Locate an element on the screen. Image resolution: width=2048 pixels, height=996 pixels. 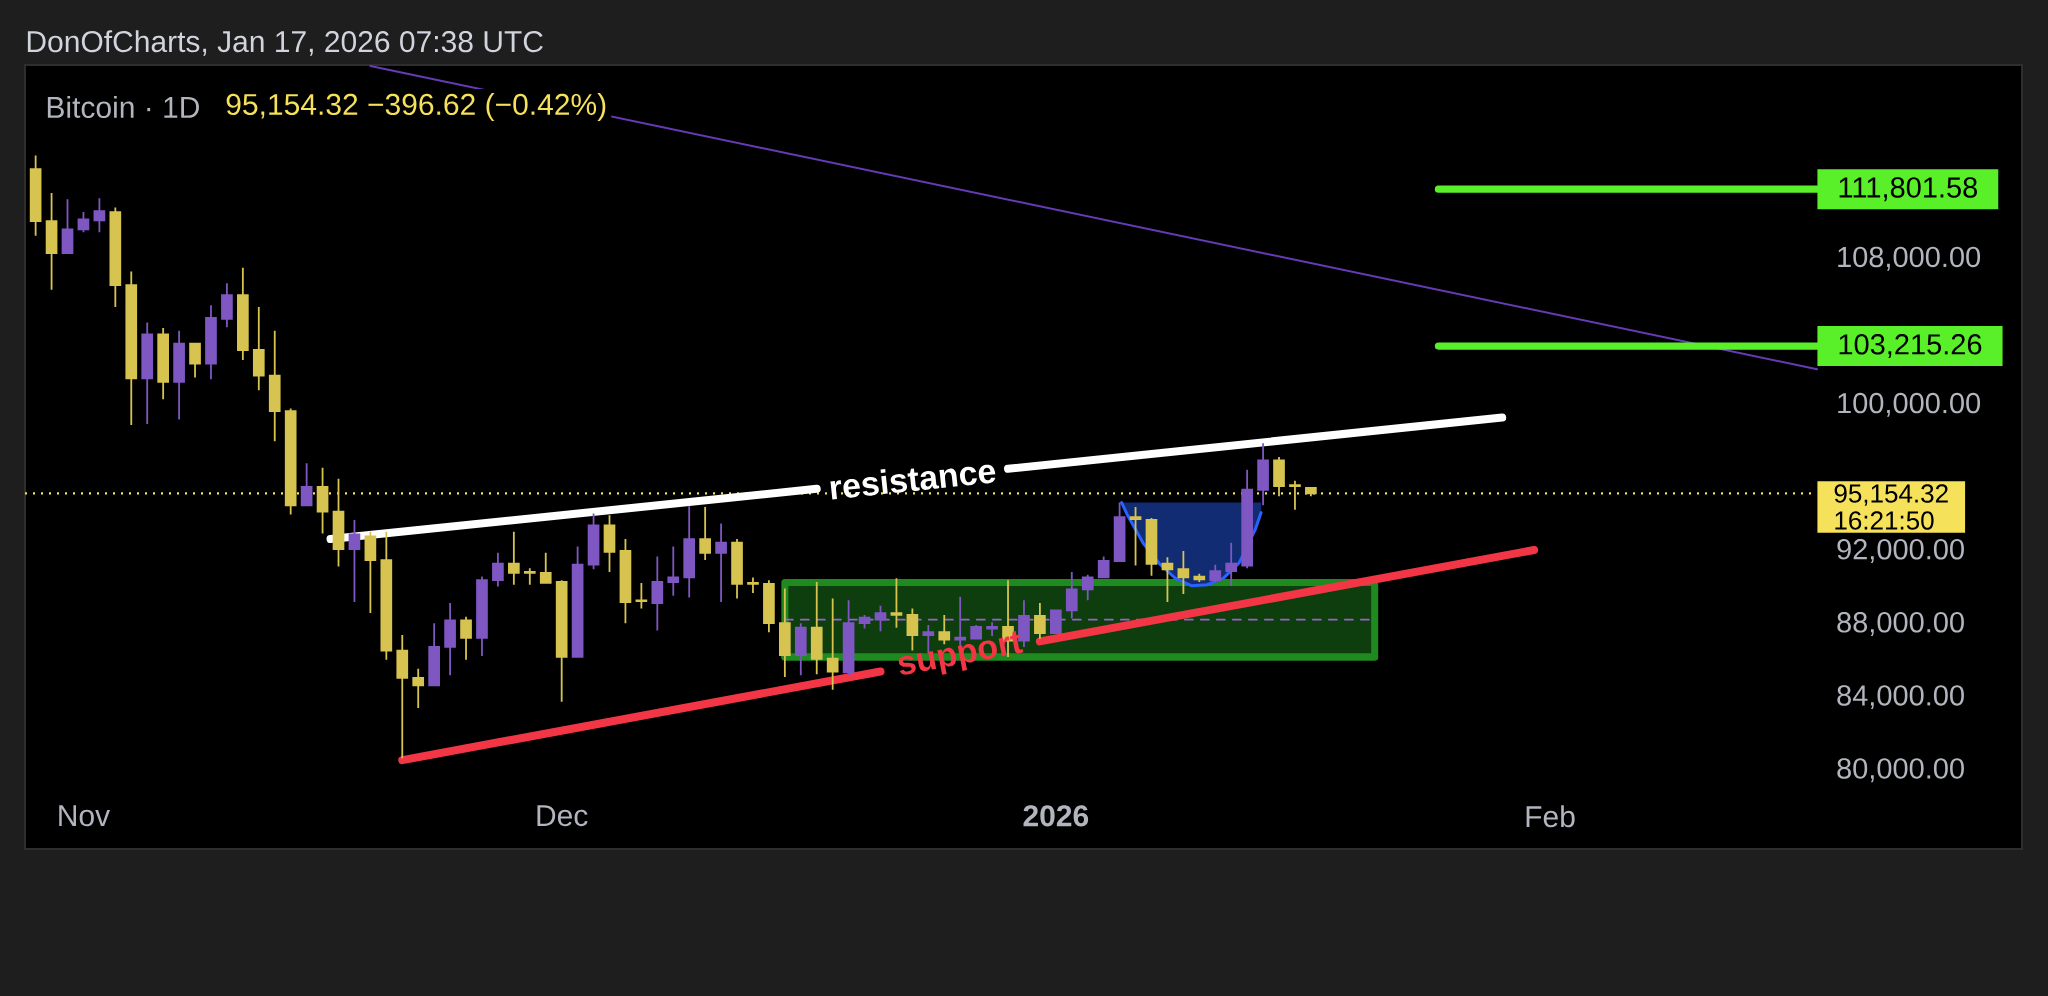
y-tick-label: 80,000.00 is located at coordinates (1900, 770).